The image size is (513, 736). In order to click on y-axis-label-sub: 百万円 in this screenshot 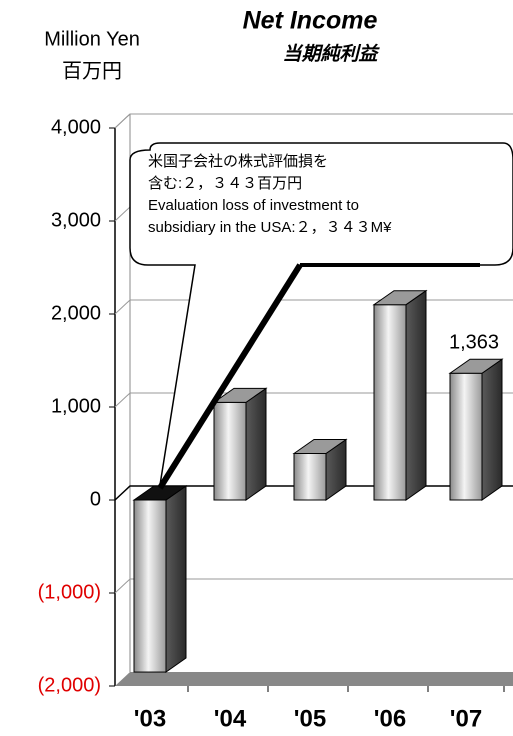, I will do `click(92, 71)`.